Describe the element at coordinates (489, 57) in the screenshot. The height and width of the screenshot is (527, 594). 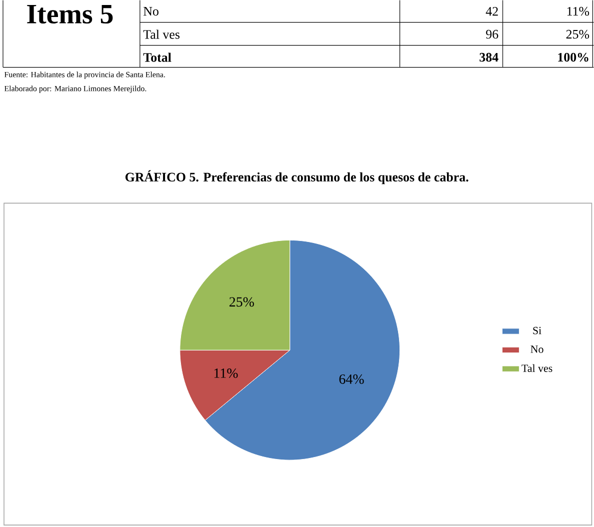
I see `text: 384` at that location.